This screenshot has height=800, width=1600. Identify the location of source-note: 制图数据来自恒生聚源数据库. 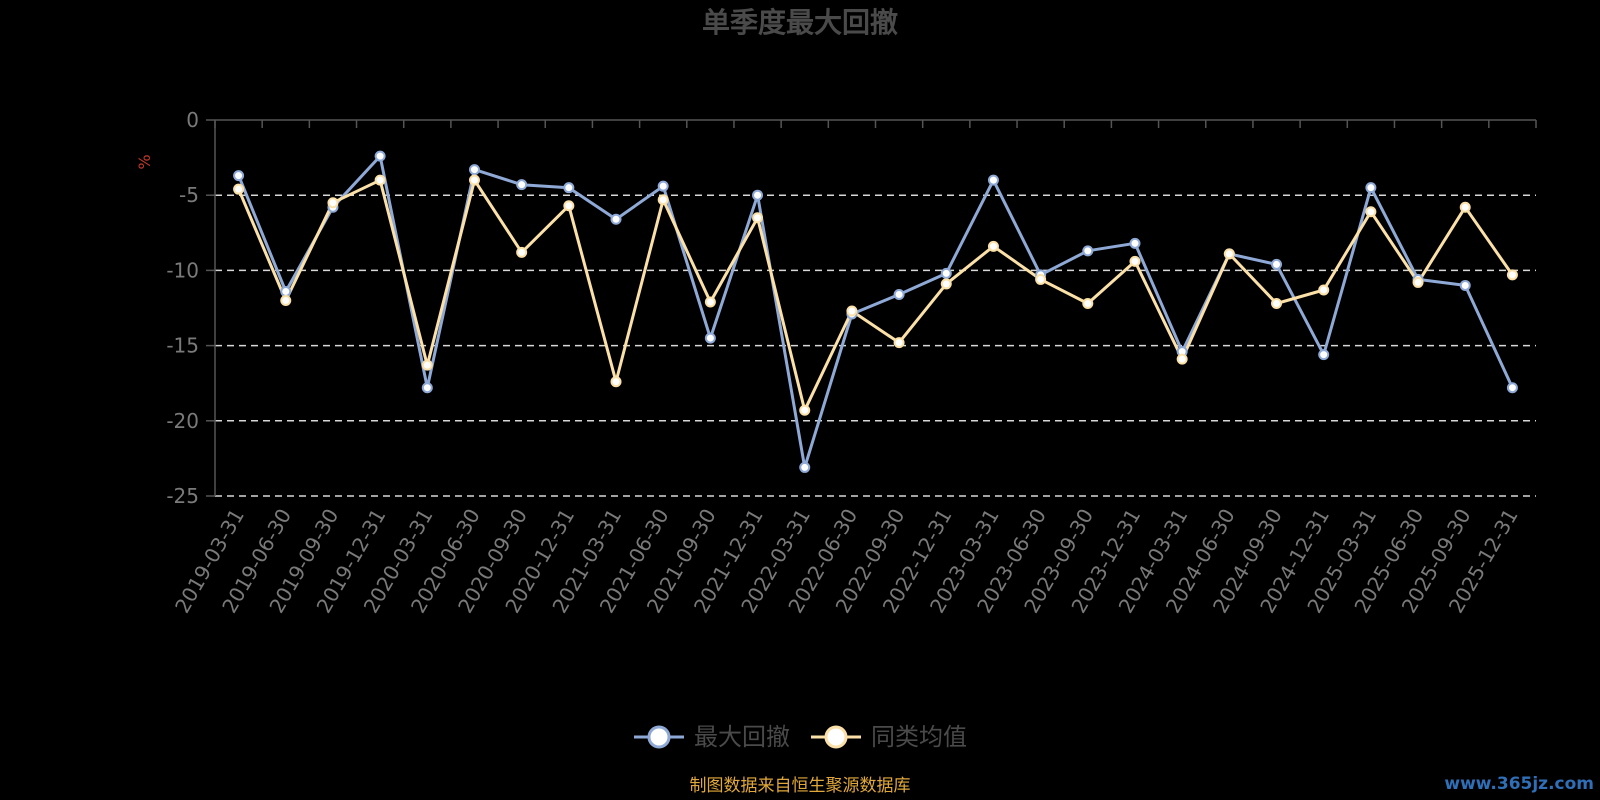
(800, 786).